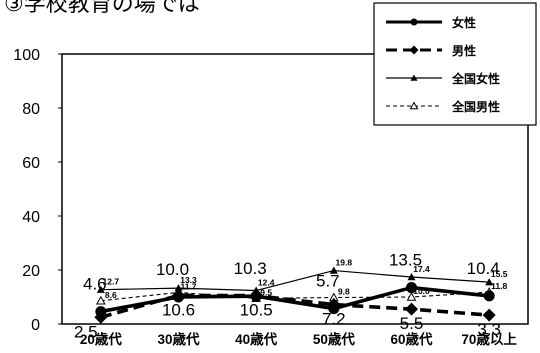  I want to click on y-tick-label: 0, so click(35, 325).